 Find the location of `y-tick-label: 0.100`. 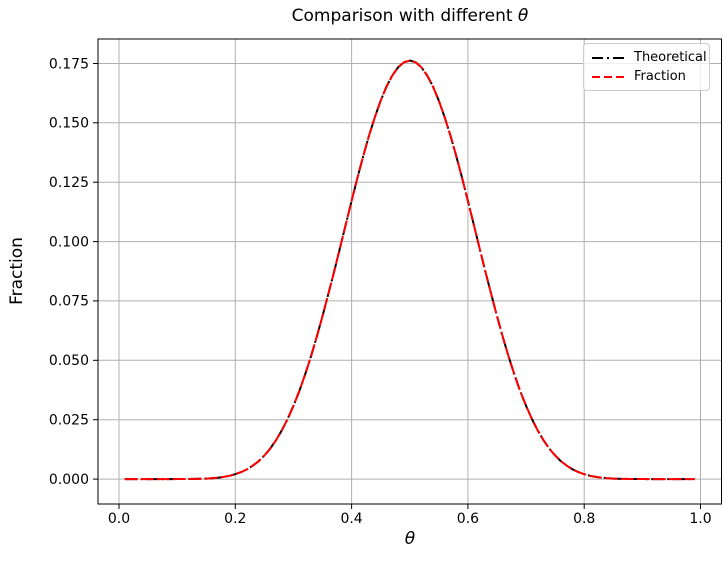

y-tick-label: 0.100 is located at coordinates (69, 242).